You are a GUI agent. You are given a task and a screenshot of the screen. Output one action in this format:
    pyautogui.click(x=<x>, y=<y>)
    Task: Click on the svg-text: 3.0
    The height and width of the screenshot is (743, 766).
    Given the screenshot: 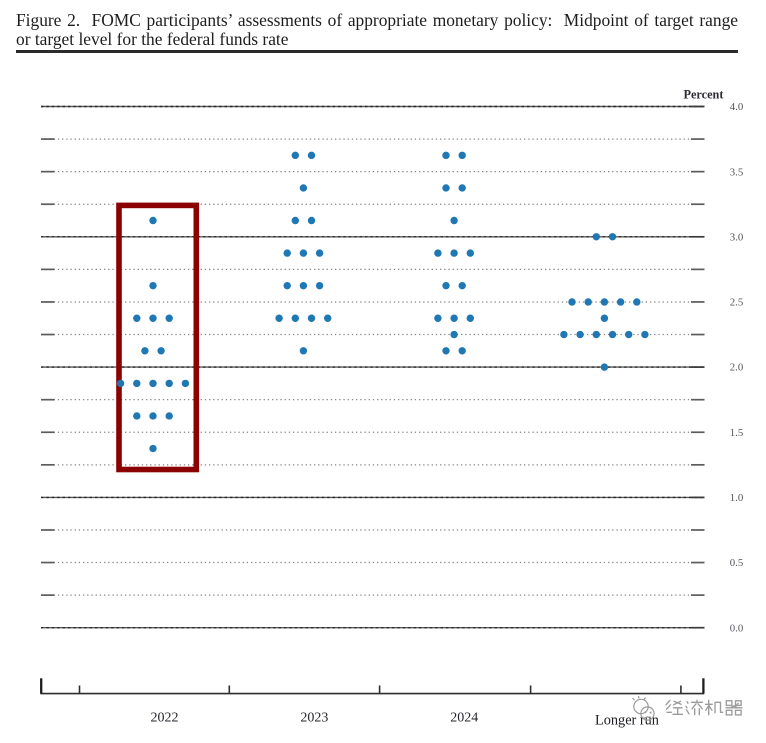 What is the action you would take?
    pyautogui.click(x=737, y=237)
    